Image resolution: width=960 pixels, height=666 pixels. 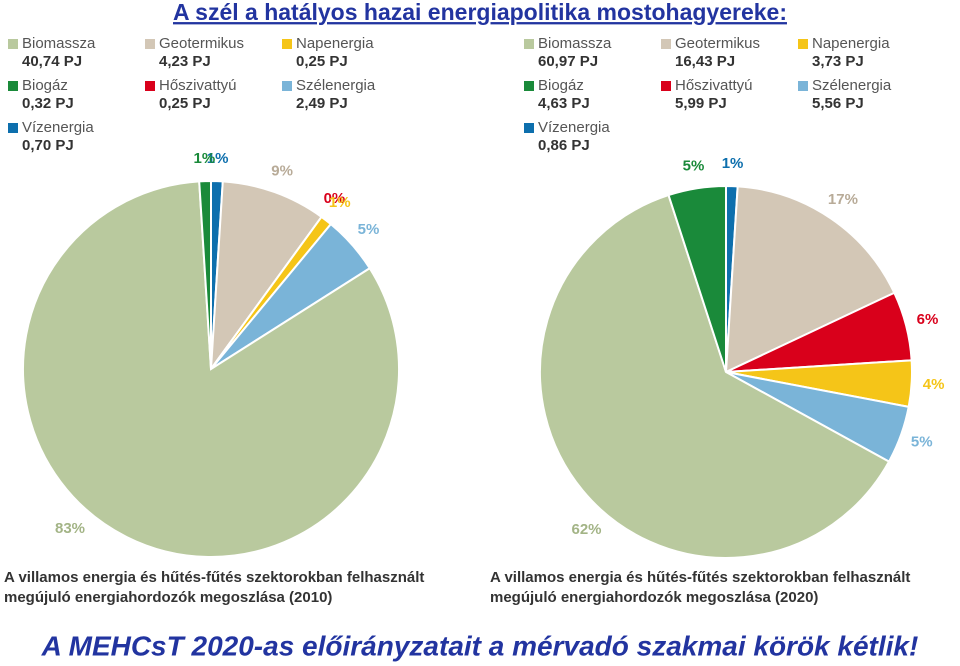 What do you see at coordinates (185, 61) in the screenshot?
I see `legend-amount: 4,23 PJ` at bounding box center [185, 61].